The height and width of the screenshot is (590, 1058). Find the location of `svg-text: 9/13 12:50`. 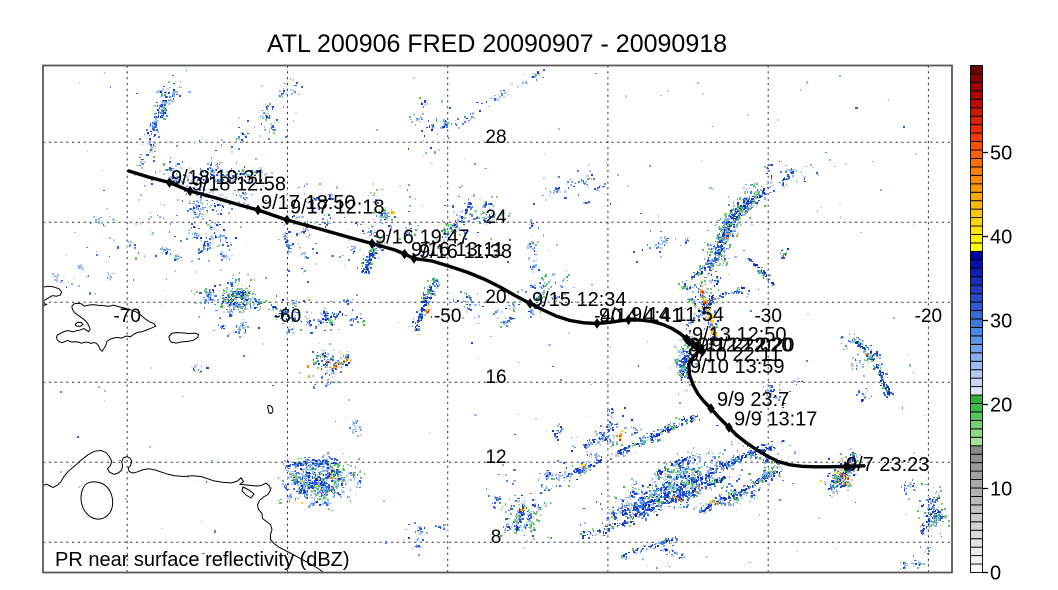

svg-text: 9/13 12:50 is located at coordinates (739, 335).